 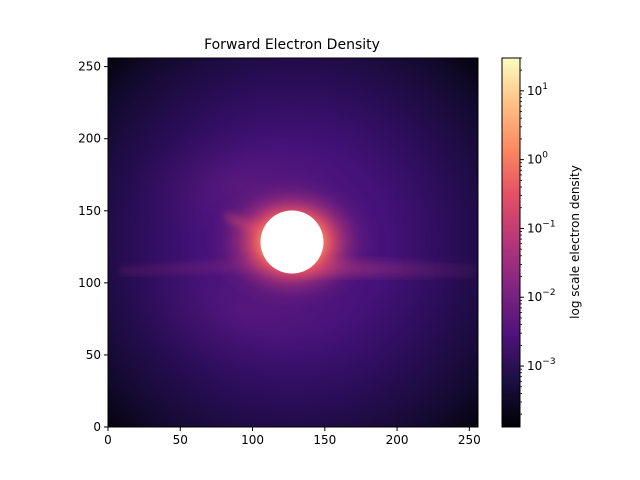 I want to click on x-tick-label: 250, so click(x=469, y=440).